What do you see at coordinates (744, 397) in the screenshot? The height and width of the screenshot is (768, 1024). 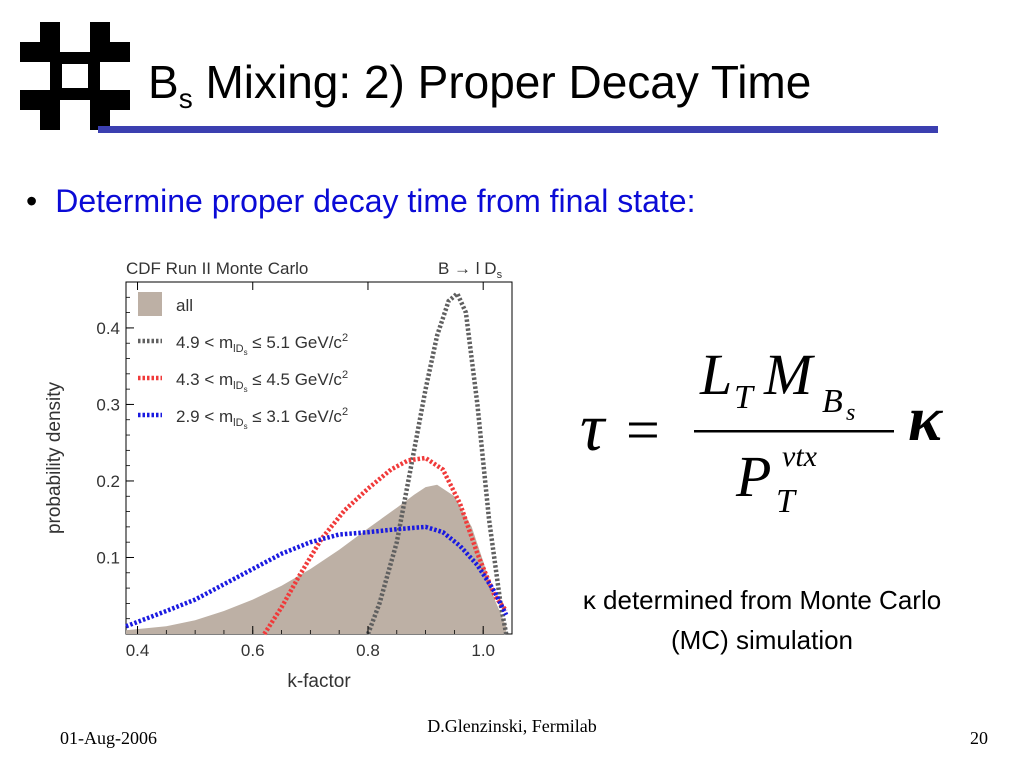 I see `formula-L-sub: T` at bounding box center [744, 397].